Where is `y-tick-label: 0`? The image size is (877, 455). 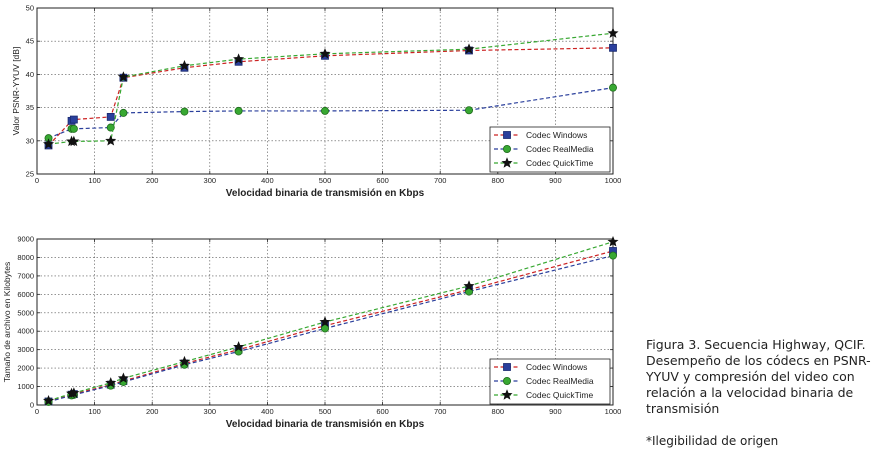 y-tick-label: 0 is located at coordinates (32, 405).